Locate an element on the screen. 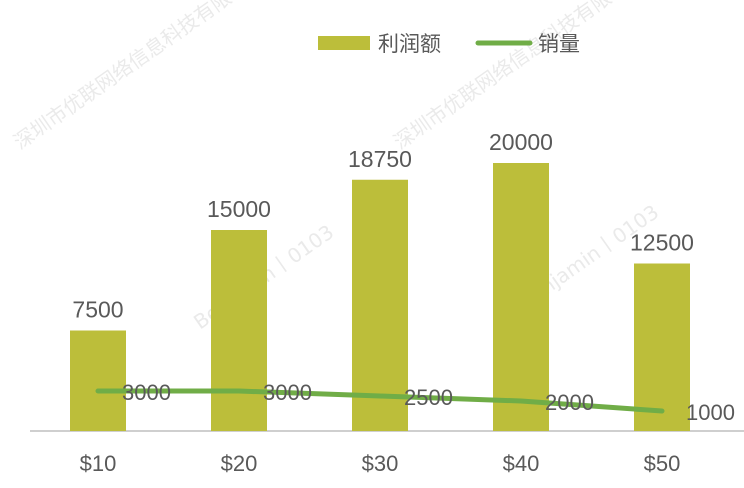  bar-value-label: 18750 is located at coordinates (380, 159).